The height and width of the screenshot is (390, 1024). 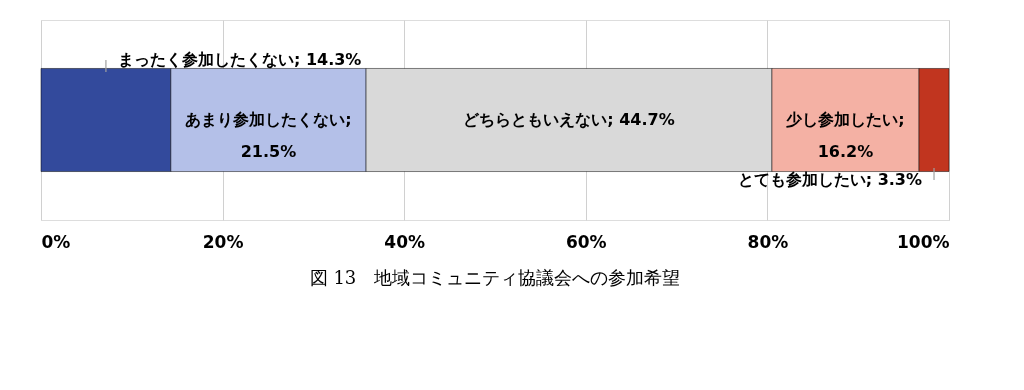 What do you see at coordinates (495, 277) in the screenshot?
I see `text: 図 13 地域コミュニティ協議会への参加希望` at bounding box center [495, 277].